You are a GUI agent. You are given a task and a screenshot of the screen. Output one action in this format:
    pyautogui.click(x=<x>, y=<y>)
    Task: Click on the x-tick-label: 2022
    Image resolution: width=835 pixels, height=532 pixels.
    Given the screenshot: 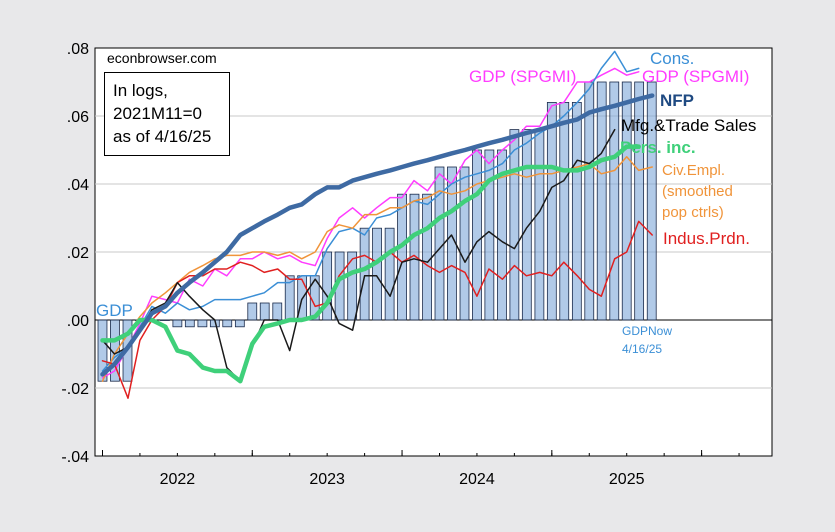 What is the action you would take?
    pyautogui.click(x=178, y=479)
    